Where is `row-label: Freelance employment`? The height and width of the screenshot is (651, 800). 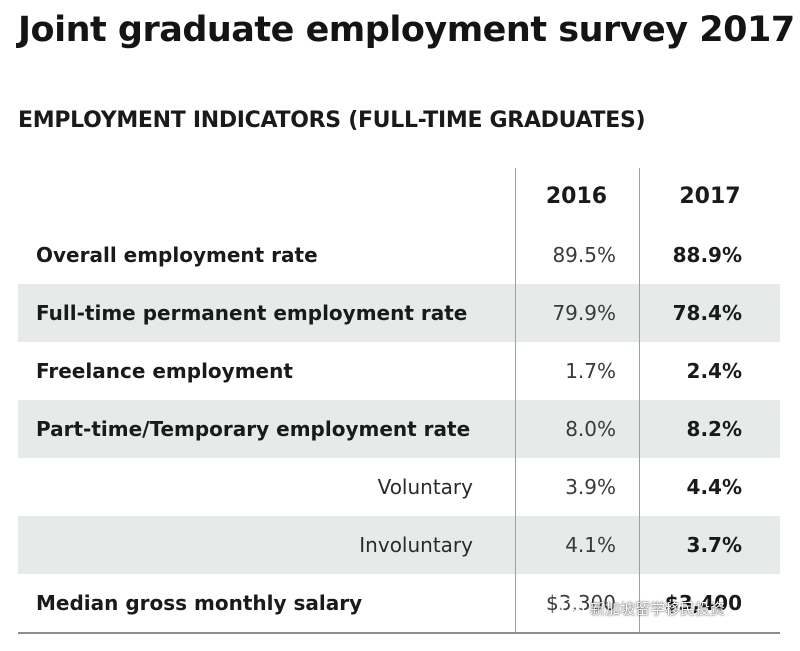 row-label: Freelance employment is located at coordinates (164, 371).